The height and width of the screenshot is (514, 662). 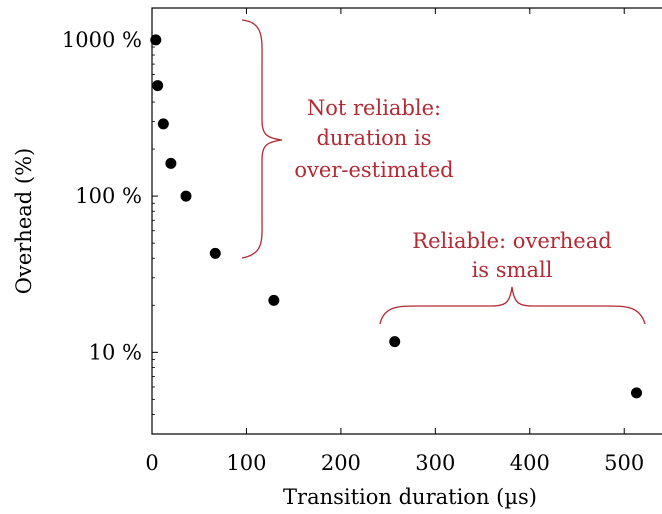 I want to click on x-tick-label: 200, so click(x=341, y=463).